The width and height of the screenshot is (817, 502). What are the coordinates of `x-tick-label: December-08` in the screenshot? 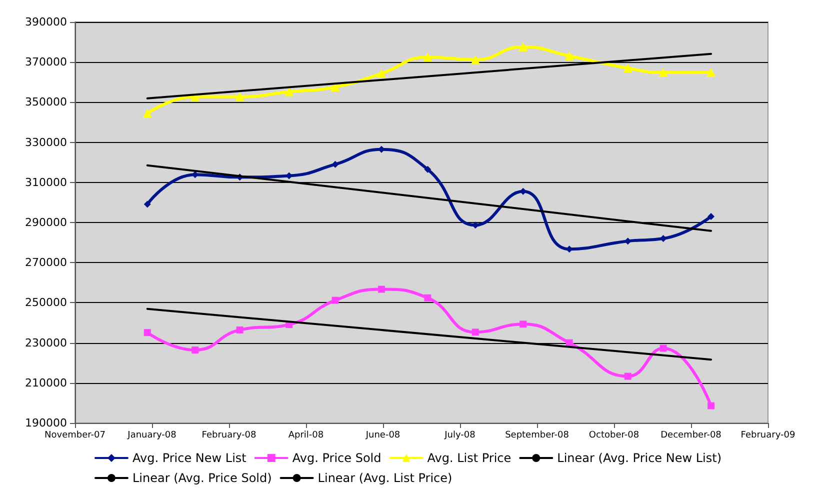 It's located at (691, 435).